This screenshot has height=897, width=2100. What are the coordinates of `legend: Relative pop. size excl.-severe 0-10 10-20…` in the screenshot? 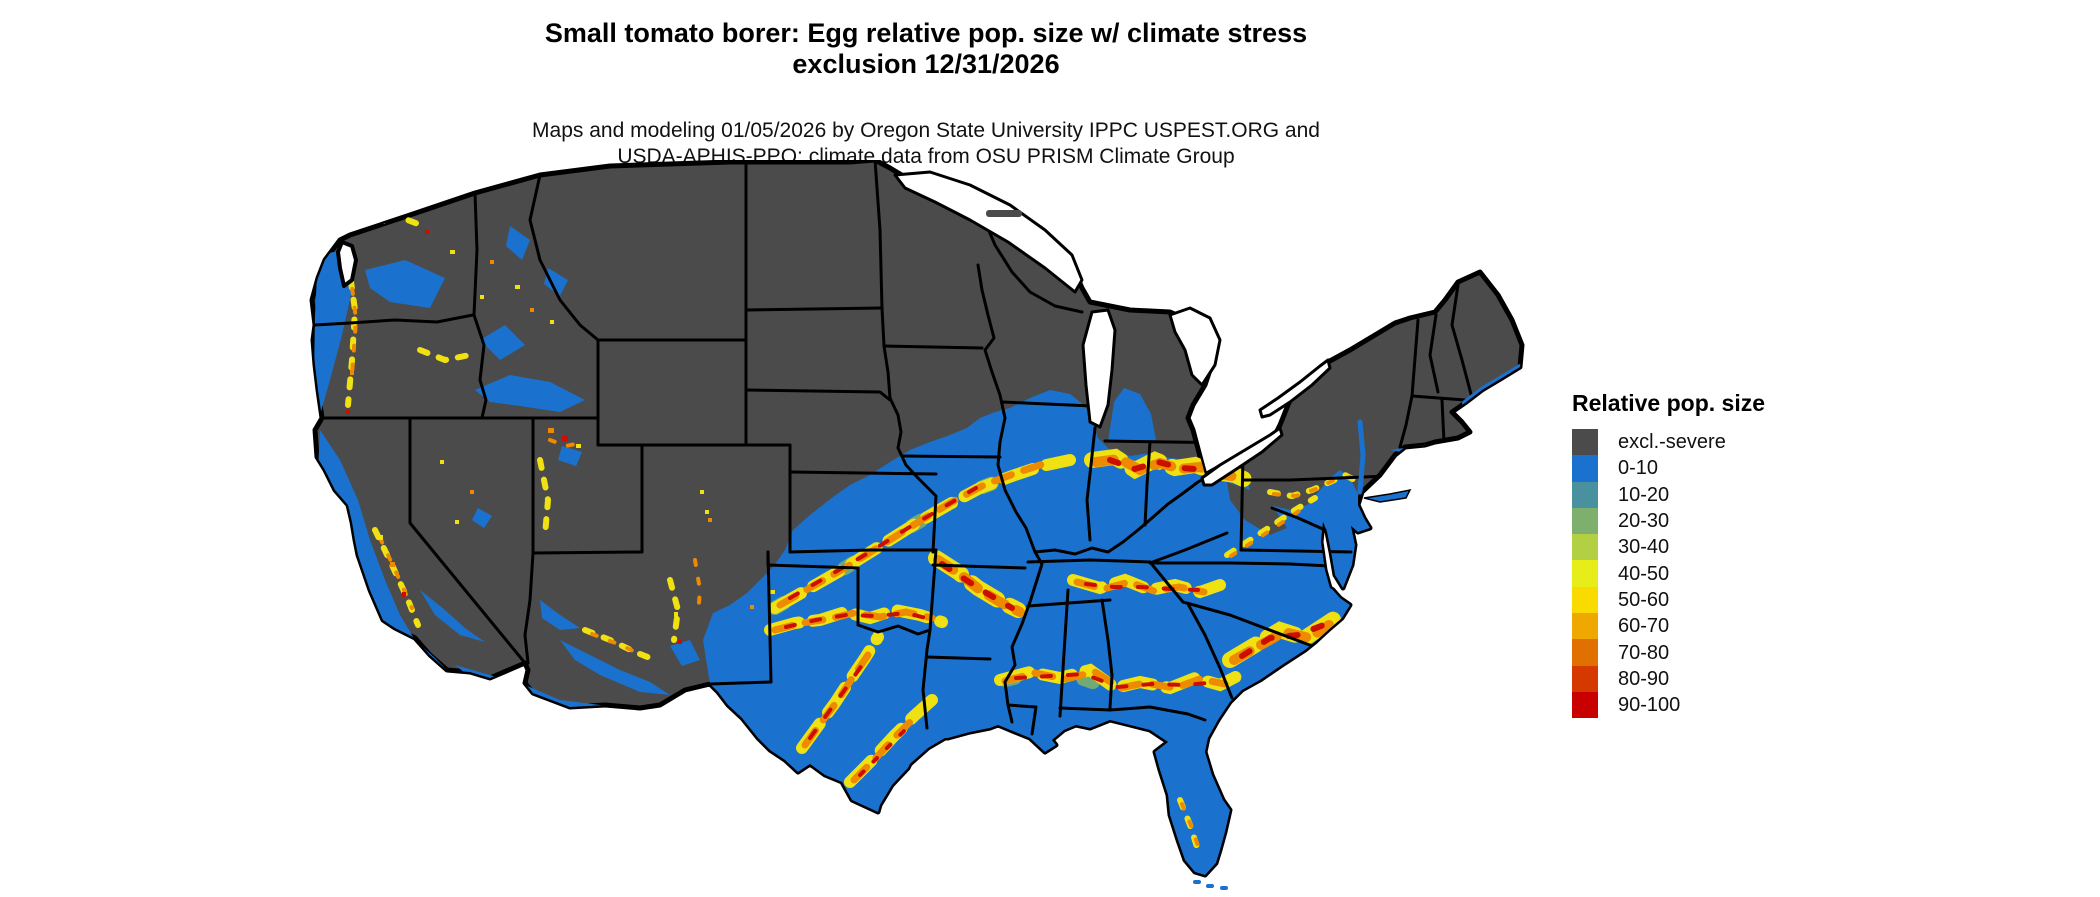 It's located at (1732, 554).